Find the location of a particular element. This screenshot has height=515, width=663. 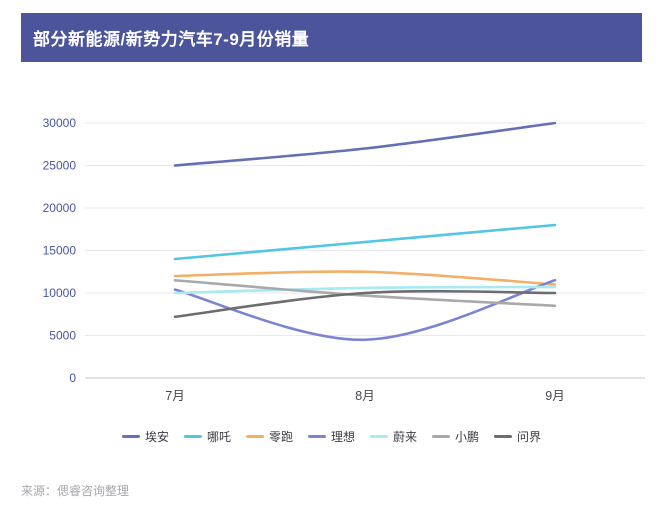

series-line-leapmotor is located at coordinates (365, 278).